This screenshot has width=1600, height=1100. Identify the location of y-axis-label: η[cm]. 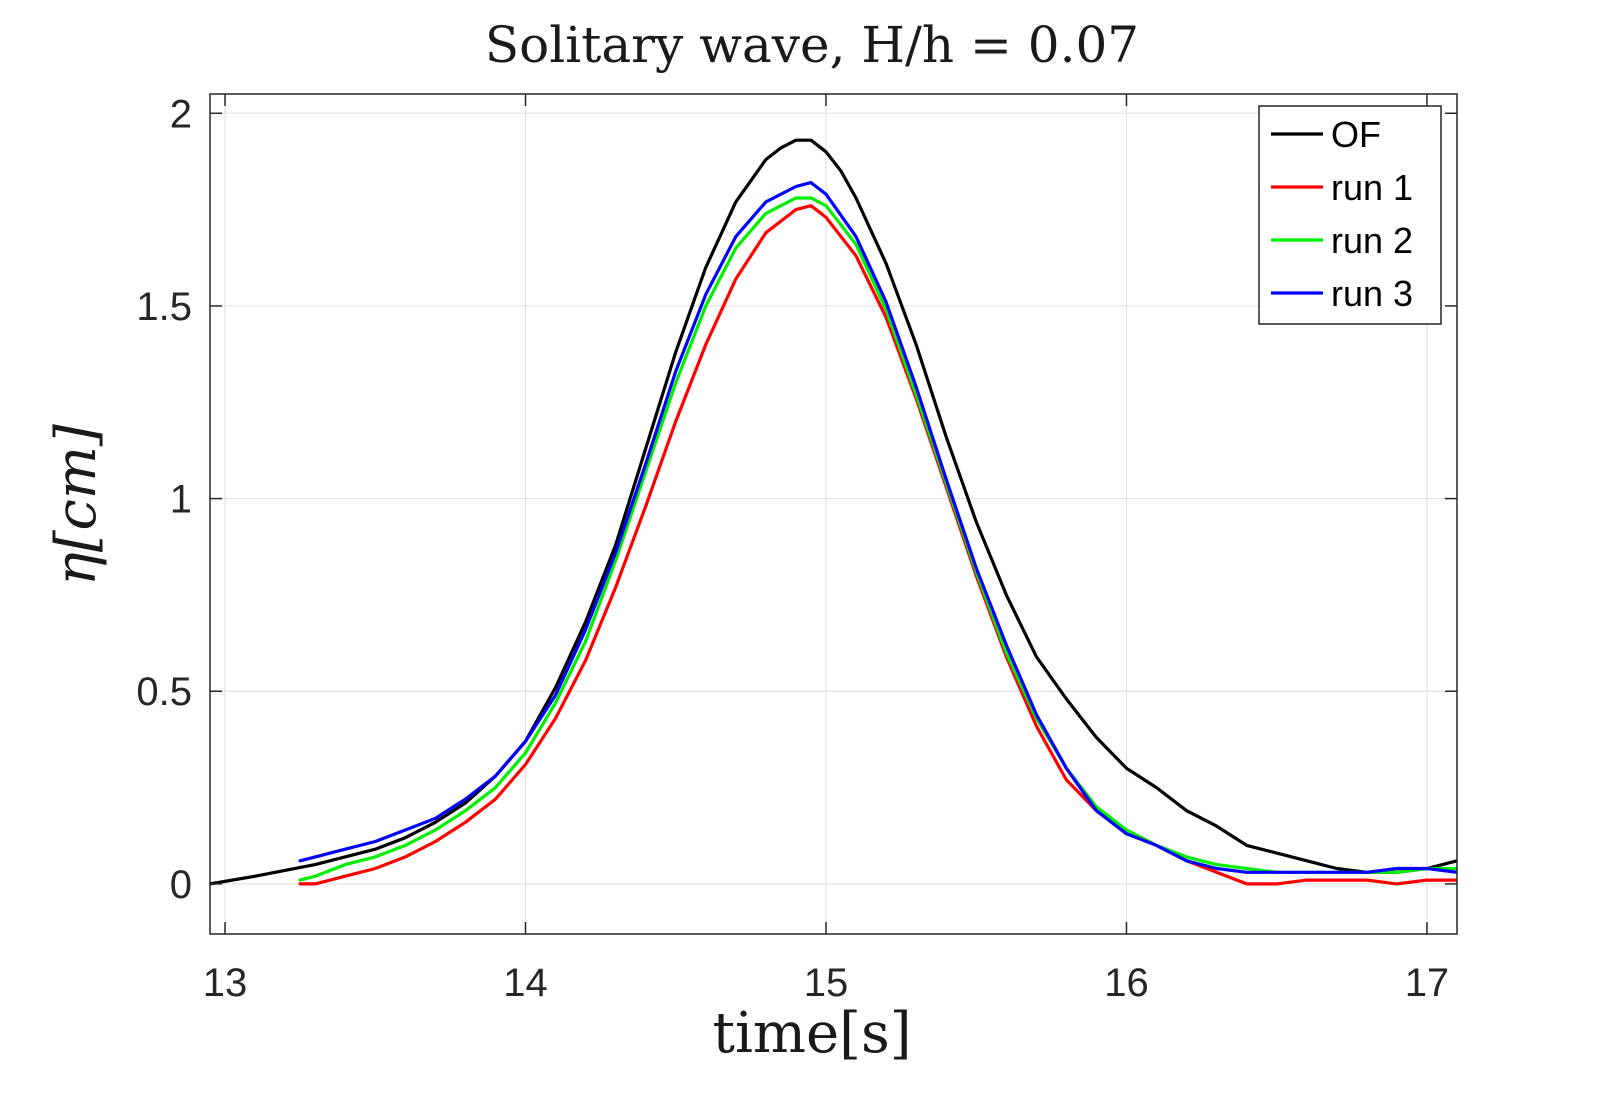
(76, 505).